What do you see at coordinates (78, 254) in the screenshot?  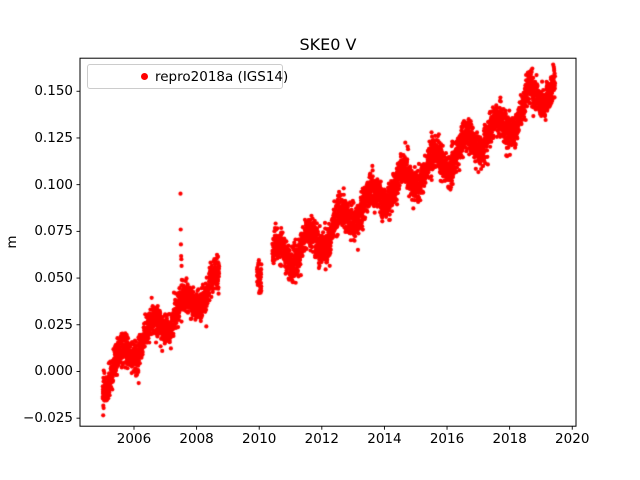 I see `y-axis-ticks` at bounding box center [78, 254].